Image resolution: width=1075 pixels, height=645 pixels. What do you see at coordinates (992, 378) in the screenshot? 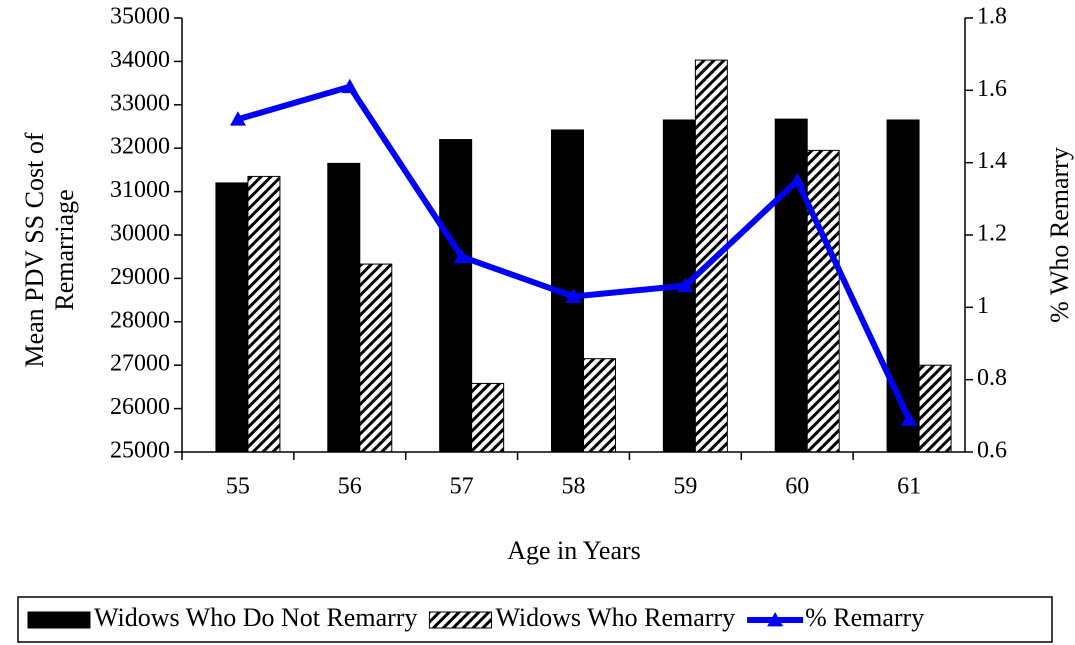
I see `y2-tick-label: 0.8` at bounding box center [992, 378].